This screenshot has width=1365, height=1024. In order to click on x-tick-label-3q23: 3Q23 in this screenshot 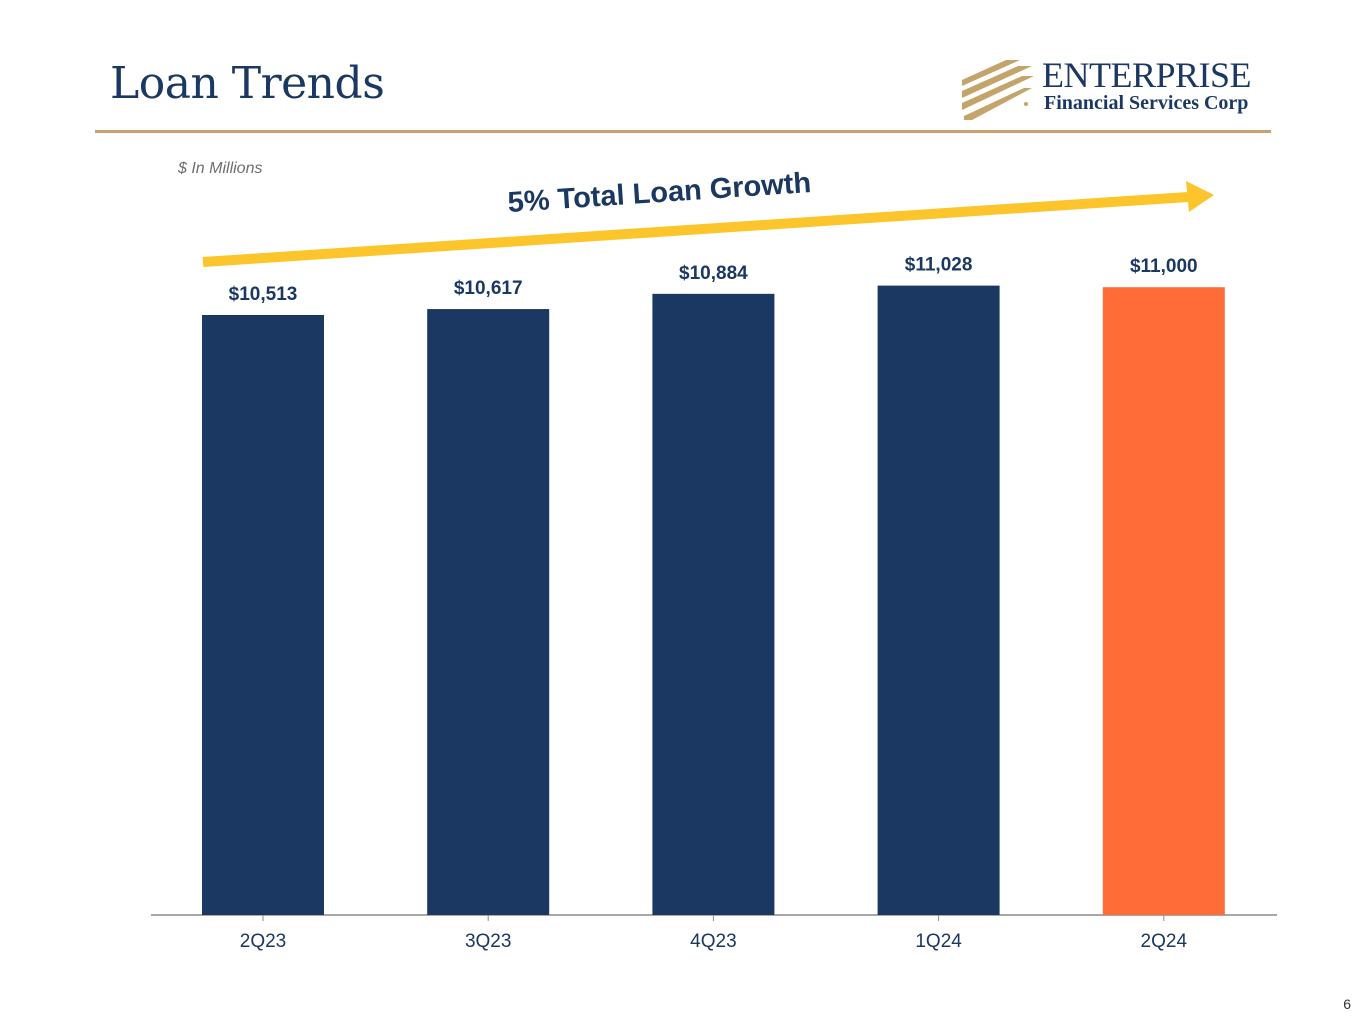, I will do `click(488, 941)`.